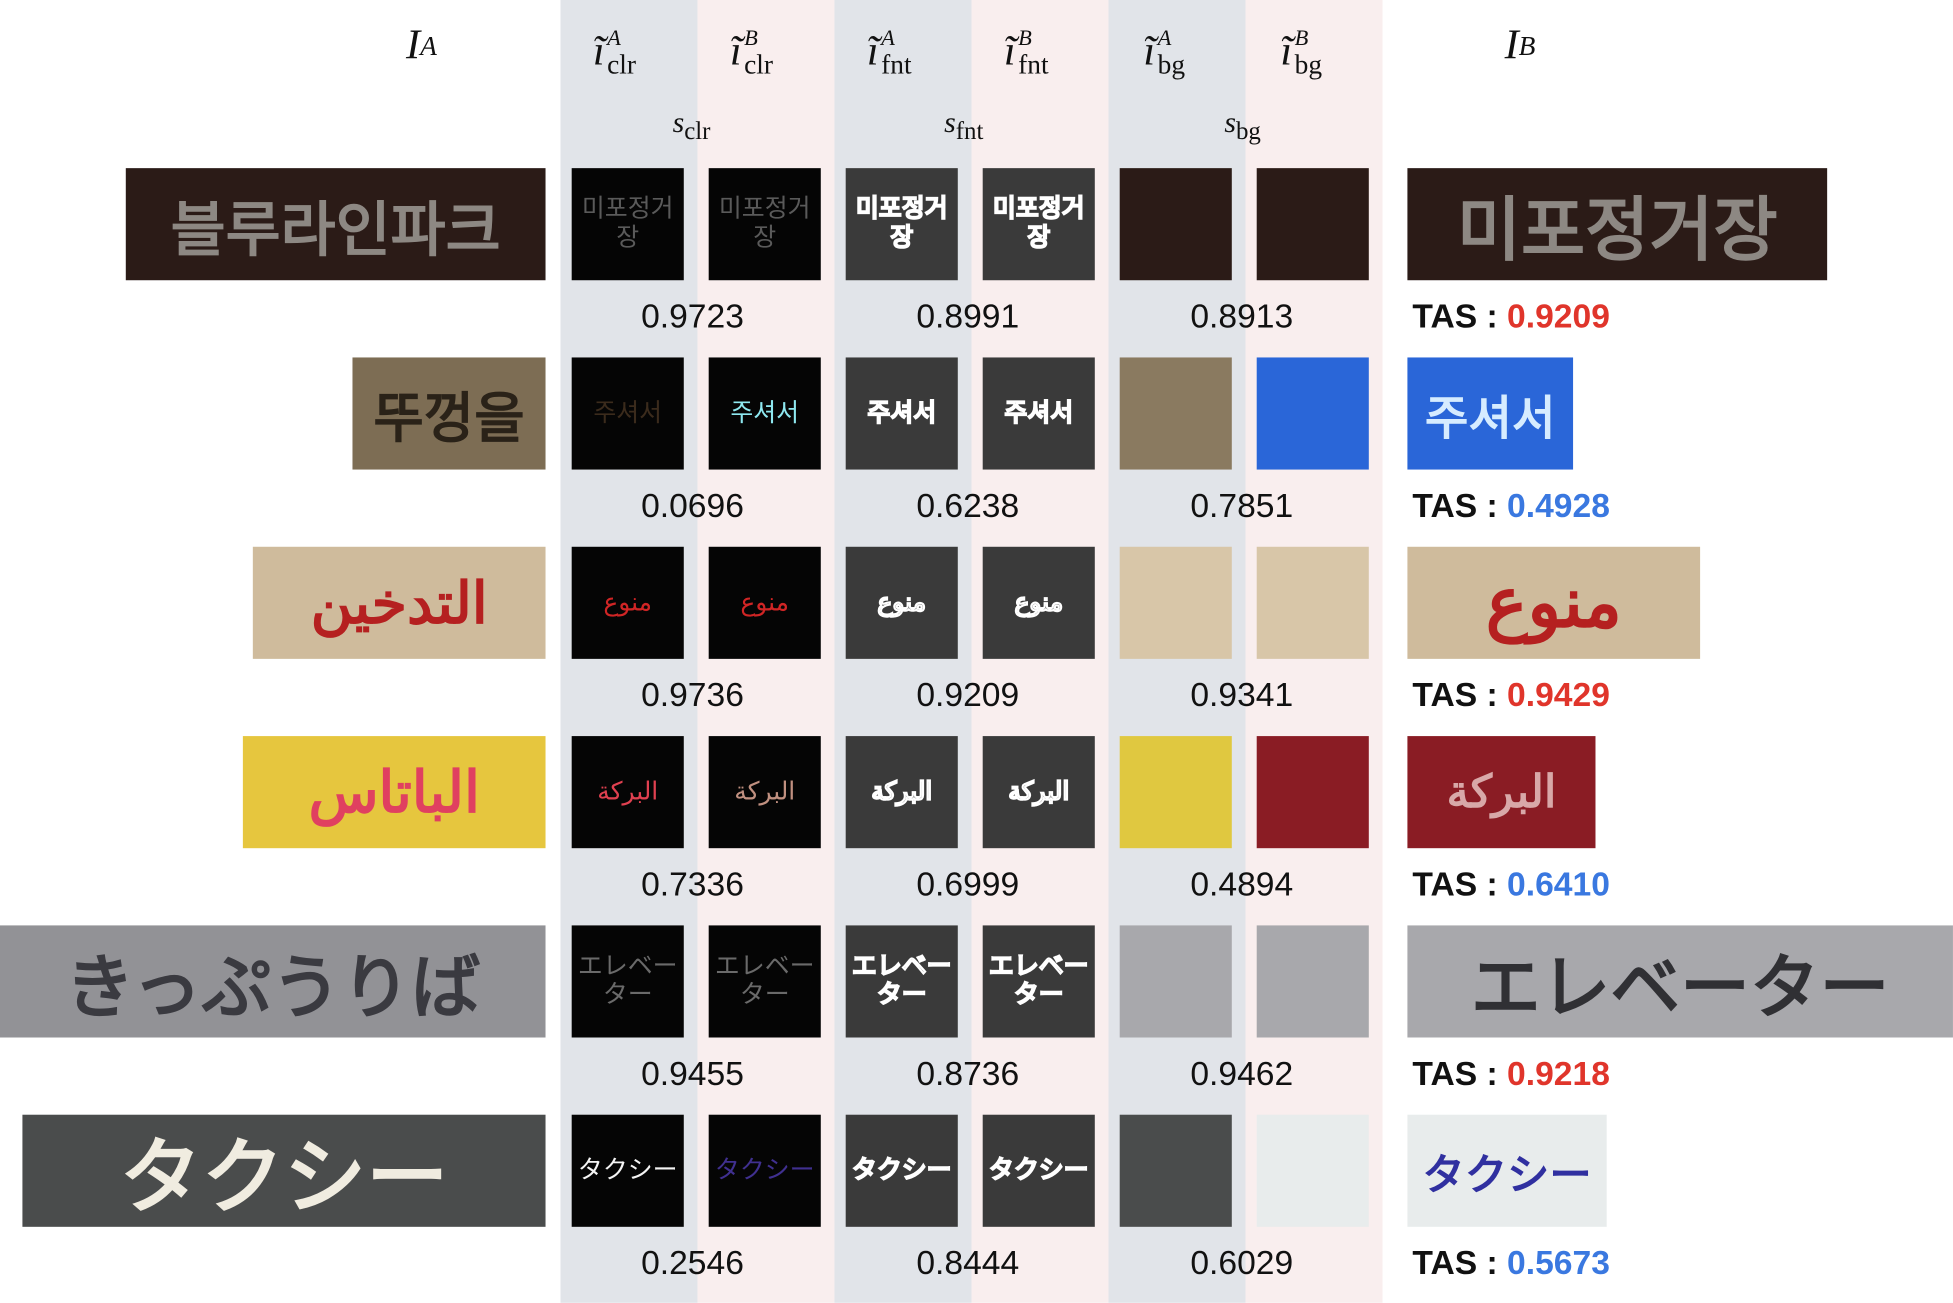 This screenshot has width=1953, height=1303. I want to click on image-fnt-a: エレベーター, so click(901, 981).